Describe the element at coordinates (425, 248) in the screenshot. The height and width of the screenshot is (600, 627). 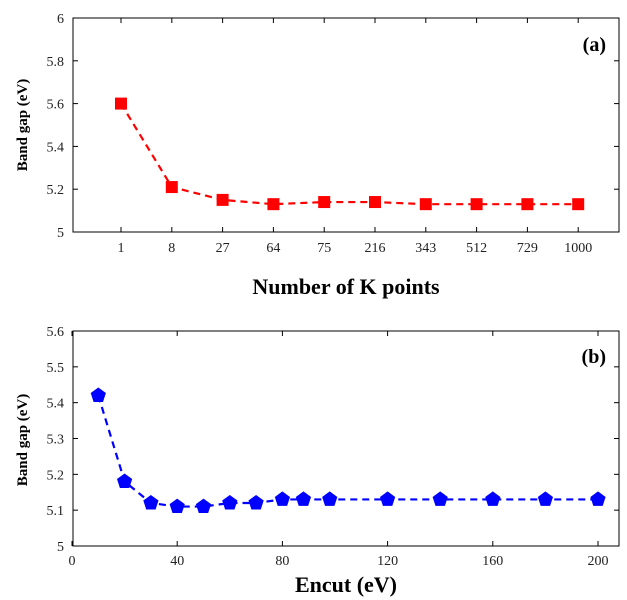
I see `x-tick-label: 343` at that location.